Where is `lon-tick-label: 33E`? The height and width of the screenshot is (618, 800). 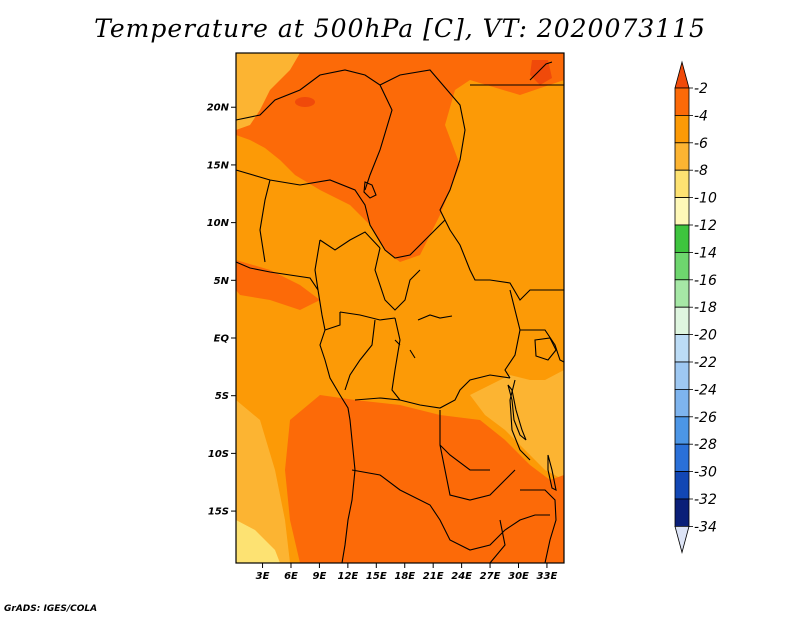 lon-tick-label: 33E is located at coordinates (547, 576).